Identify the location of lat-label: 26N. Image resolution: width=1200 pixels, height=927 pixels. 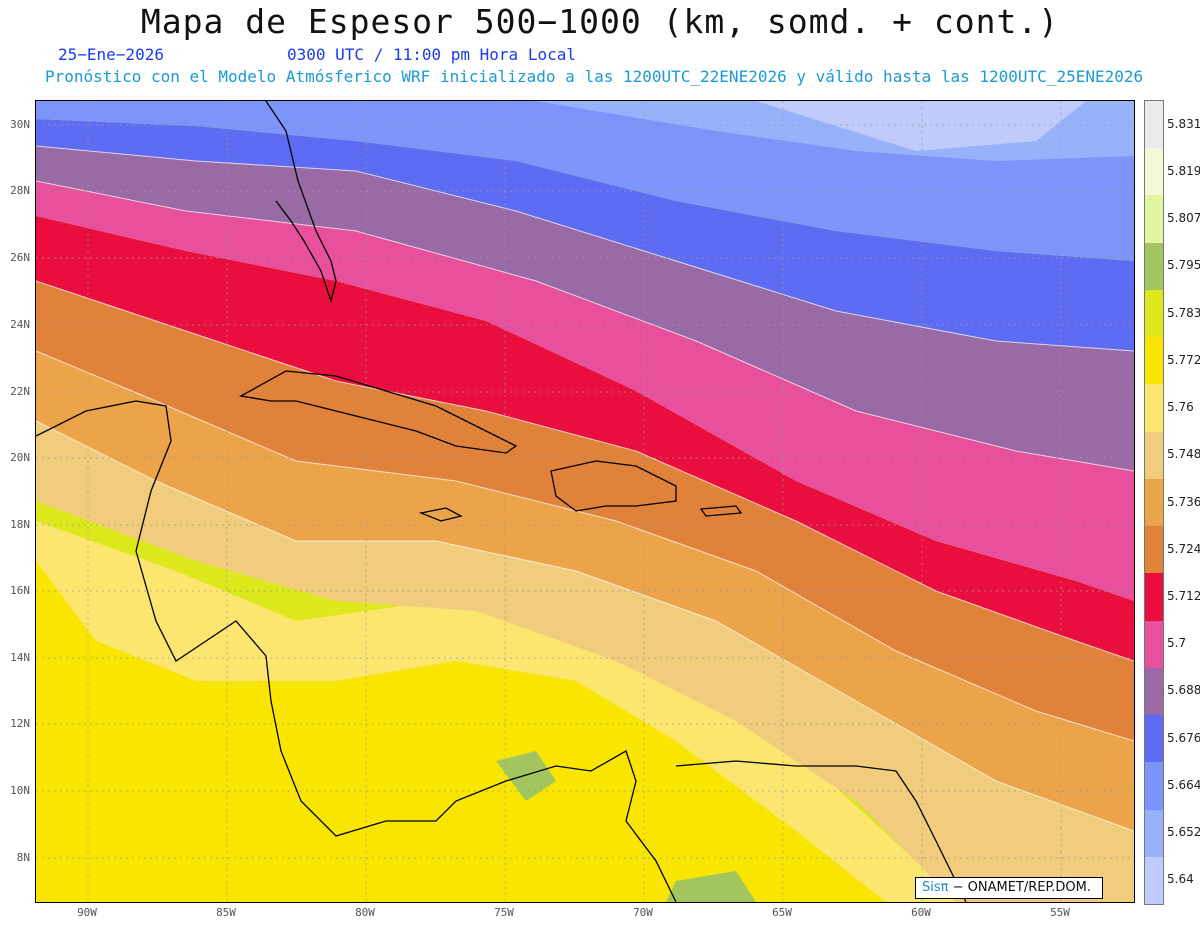
(20, 257).